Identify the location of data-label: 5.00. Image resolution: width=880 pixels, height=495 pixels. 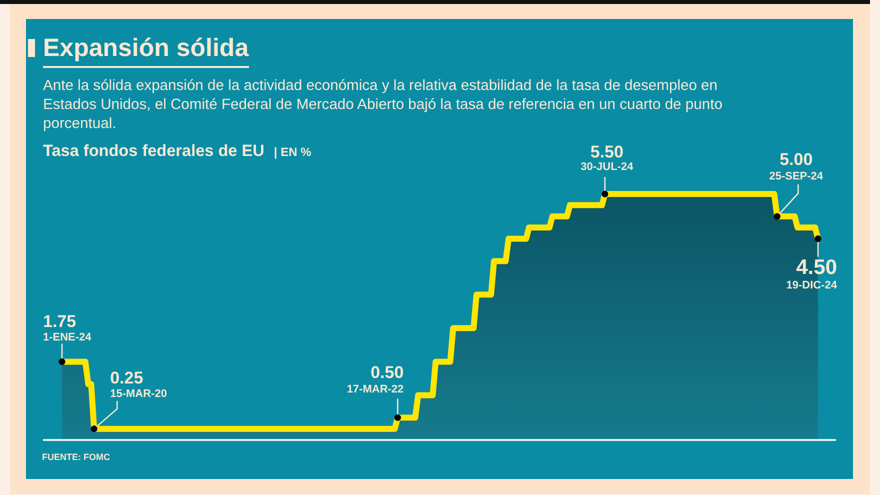
(796, 159).